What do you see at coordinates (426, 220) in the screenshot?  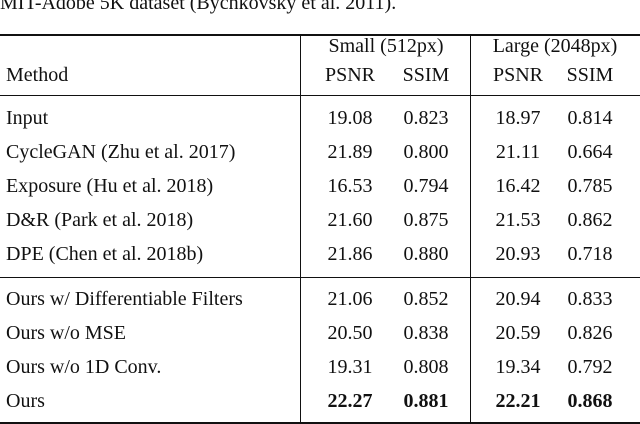 I see `cell: 0.875` at bounding box center [426, 220].